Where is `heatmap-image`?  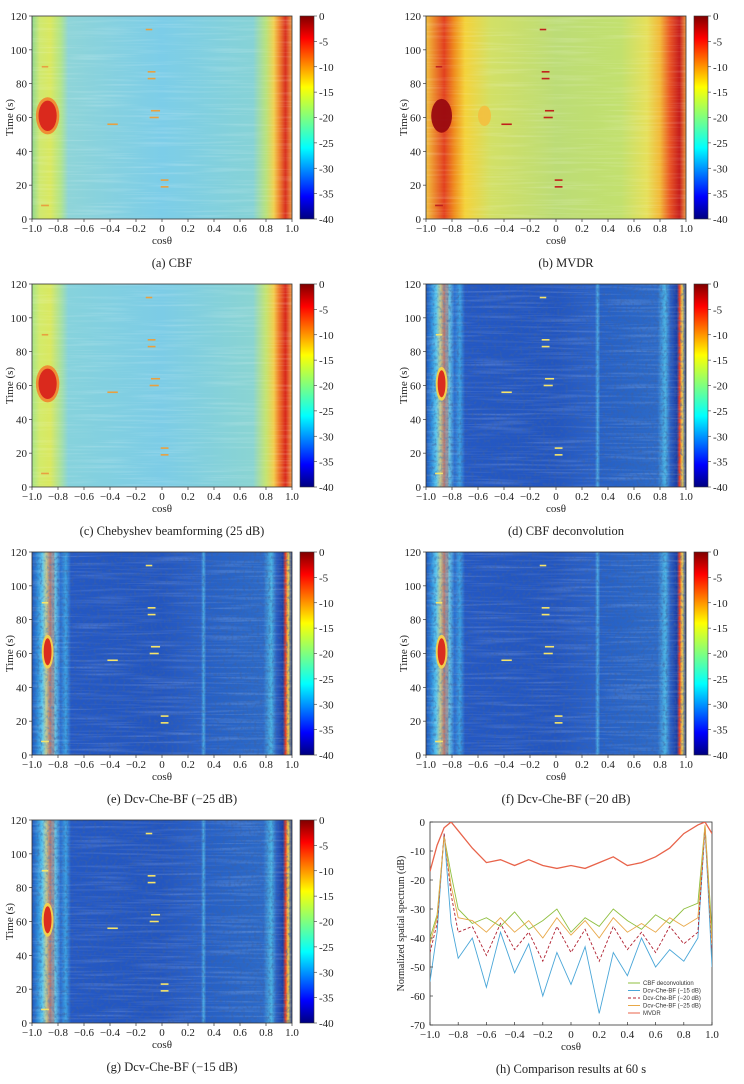
heatmap-image is located at coordinates (162, 385).